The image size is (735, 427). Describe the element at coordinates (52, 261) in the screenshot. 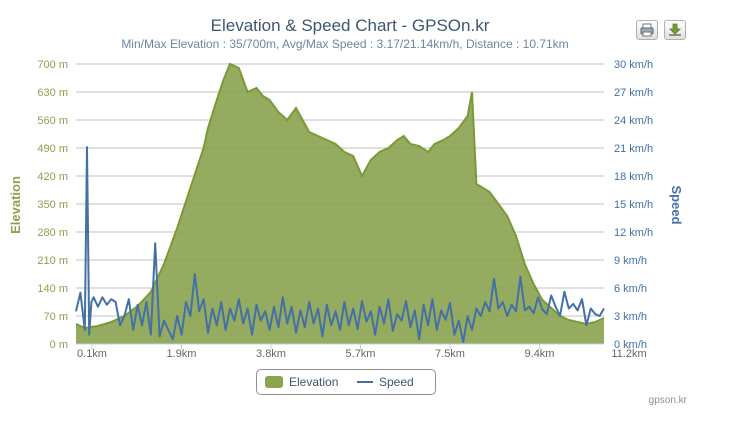

I see `y-left-tick-label: 210 m` at that location.